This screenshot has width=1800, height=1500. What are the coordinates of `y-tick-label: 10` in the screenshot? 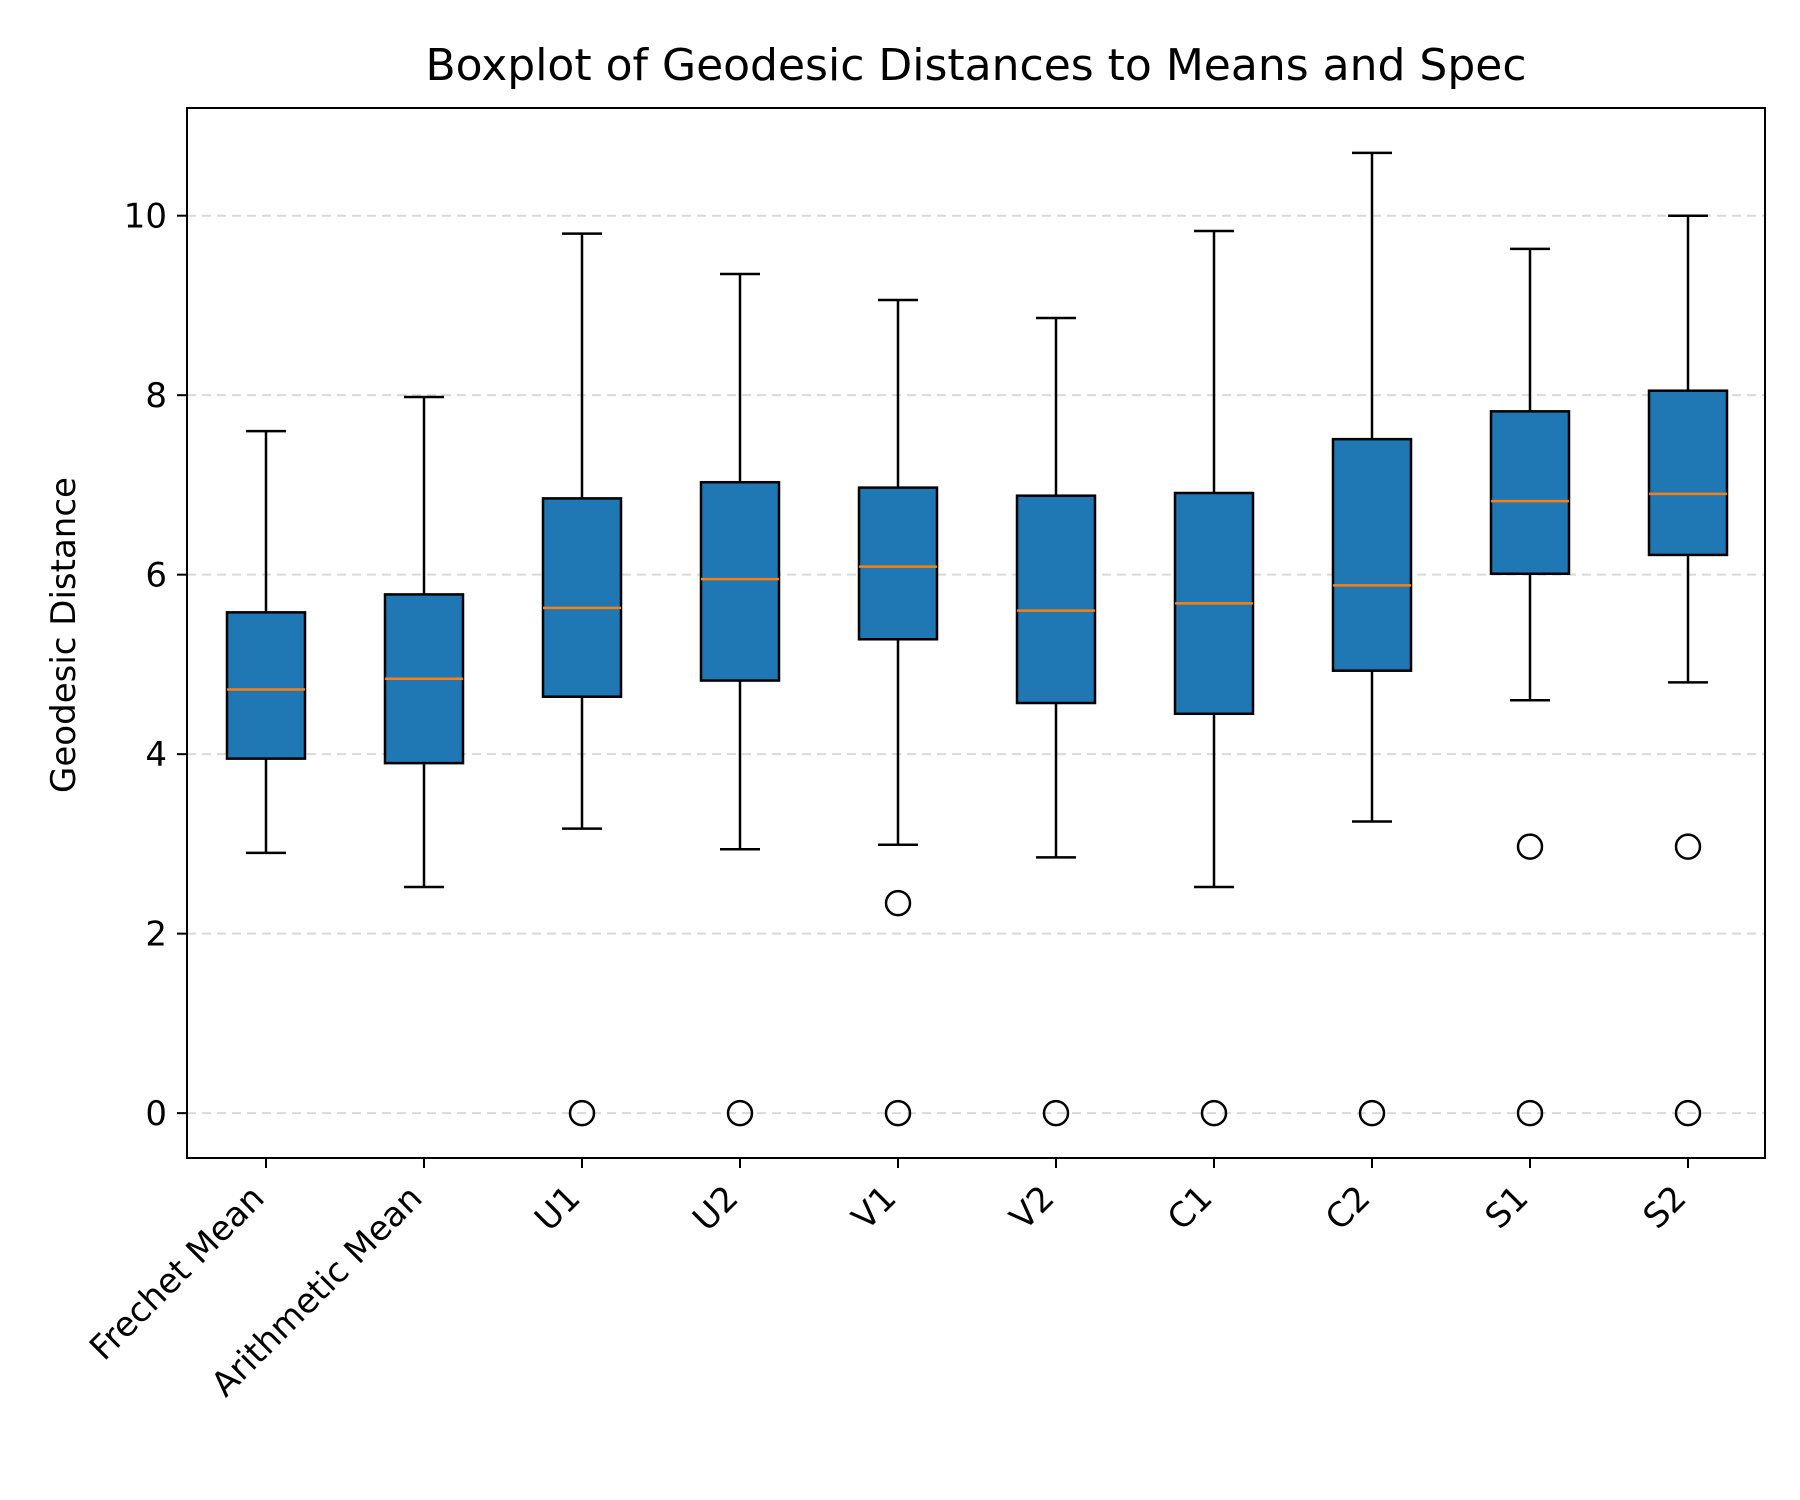 It's located at (145, 217).